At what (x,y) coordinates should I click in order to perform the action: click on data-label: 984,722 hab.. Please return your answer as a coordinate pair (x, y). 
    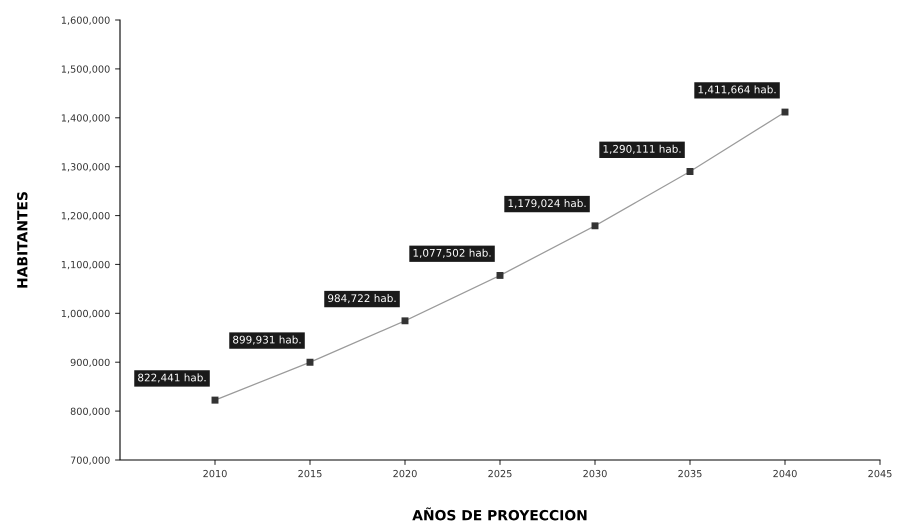
    Looking at the image, I should click on (362, 299).